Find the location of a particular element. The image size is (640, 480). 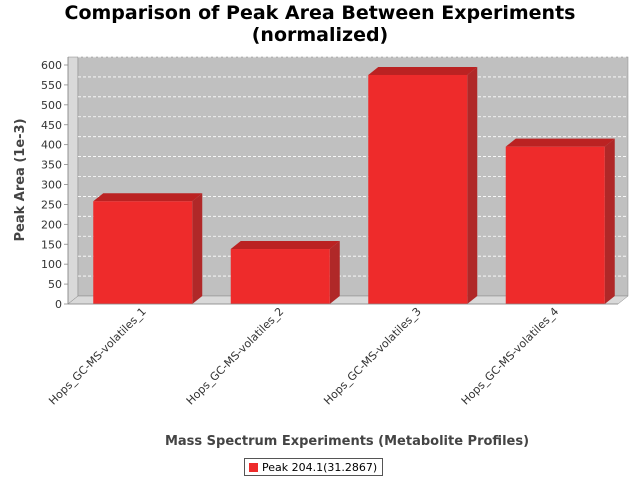

y-tick-label: 300 is located at coordinates (51, 185).